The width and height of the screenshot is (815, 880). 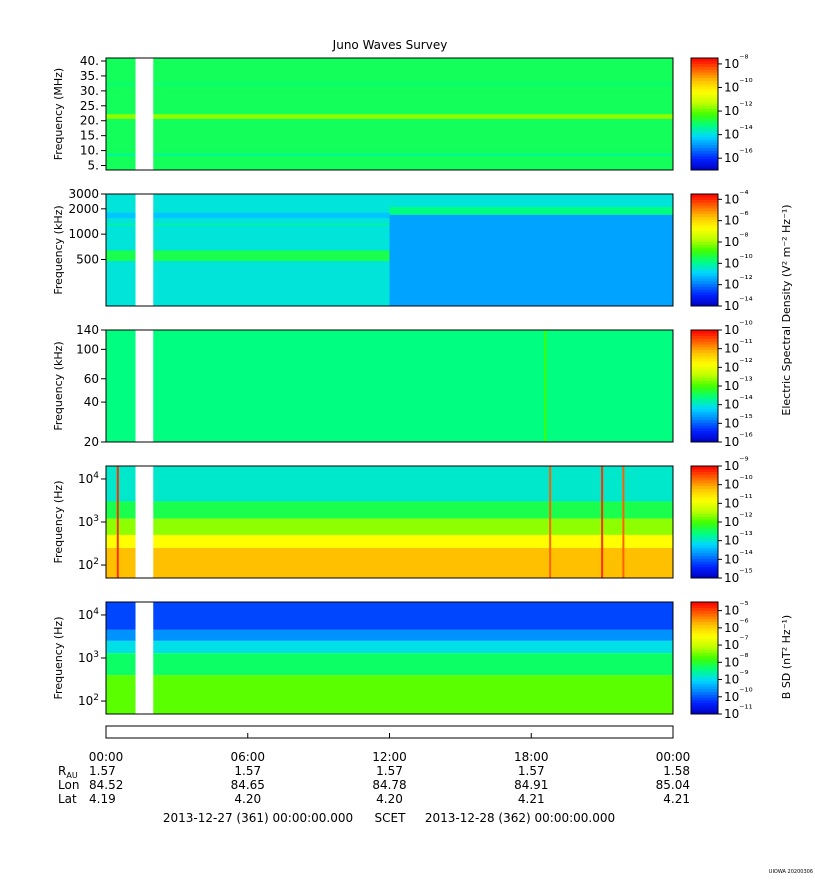 What do you see at coordinates (87, 330) in the screenshot?
I see `y-tick-label: 140` at bounding box center [87, 330].